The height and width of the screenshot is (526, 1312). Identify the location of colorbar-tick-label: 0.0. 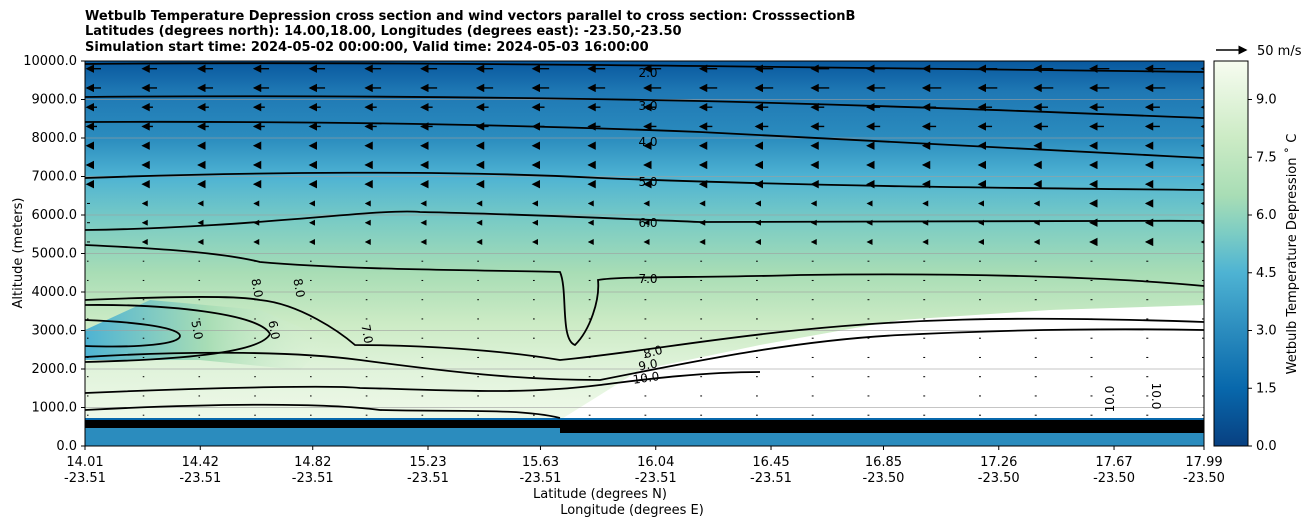
(1266, 446).